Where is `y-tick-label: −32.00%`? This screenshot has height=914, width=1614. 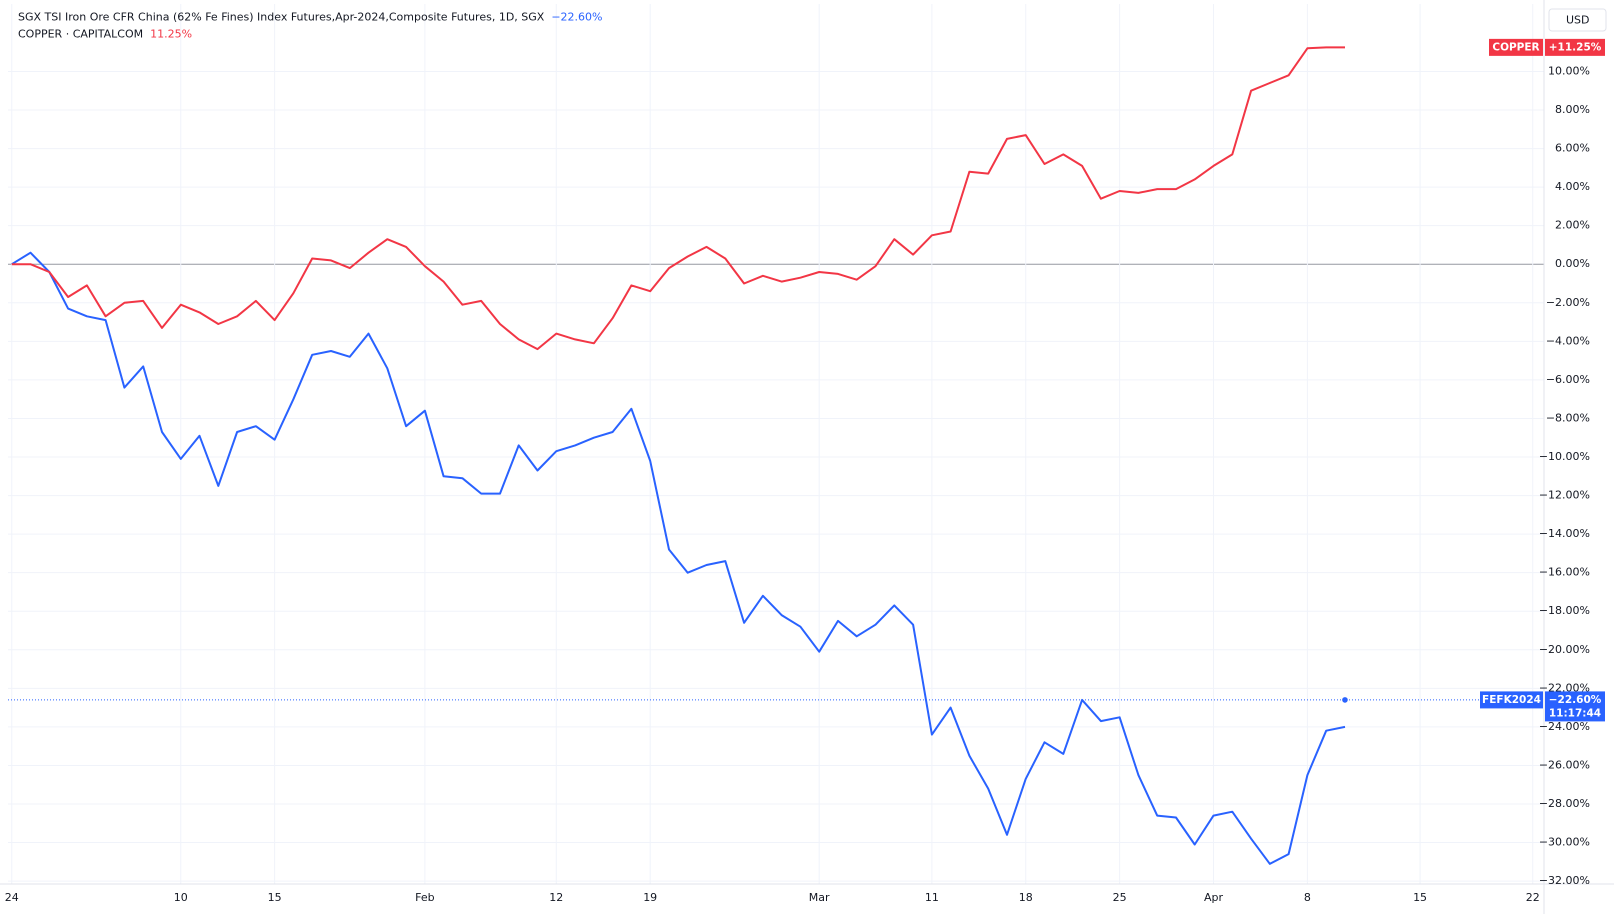
y-tick-label: −32.00% is located at coordinates (1564, 880).